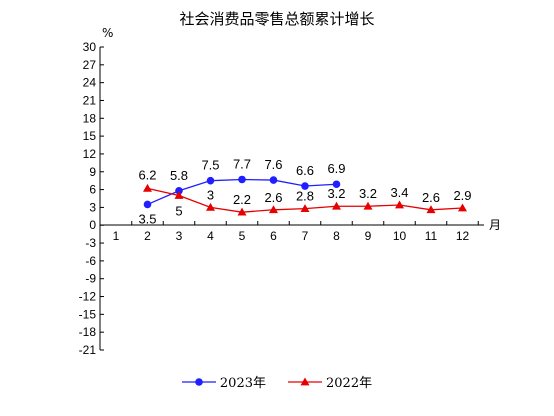 The height and width of the screenshot is (416, 554). What do you see at coordinates (305, 236) in the screenshot?
I see `x-tick-label: 7` at bounding box center [305, 236].